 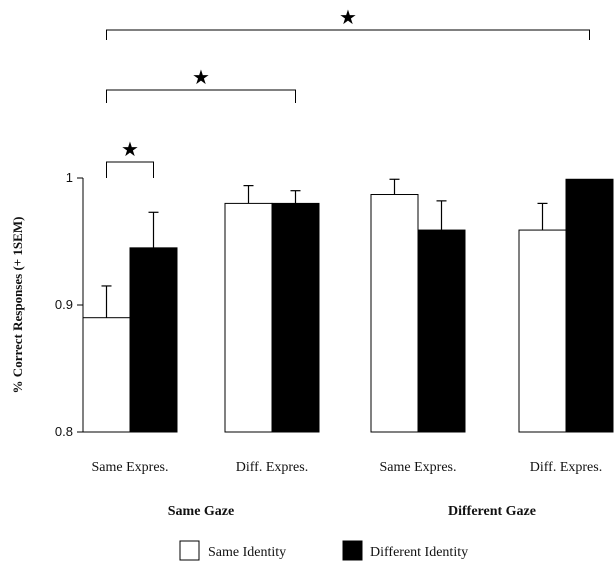 What do you see at coordinates (64, 431) in the screenshot?
I see `y-tick-label: 0.8` at bounding box center [64, 431].